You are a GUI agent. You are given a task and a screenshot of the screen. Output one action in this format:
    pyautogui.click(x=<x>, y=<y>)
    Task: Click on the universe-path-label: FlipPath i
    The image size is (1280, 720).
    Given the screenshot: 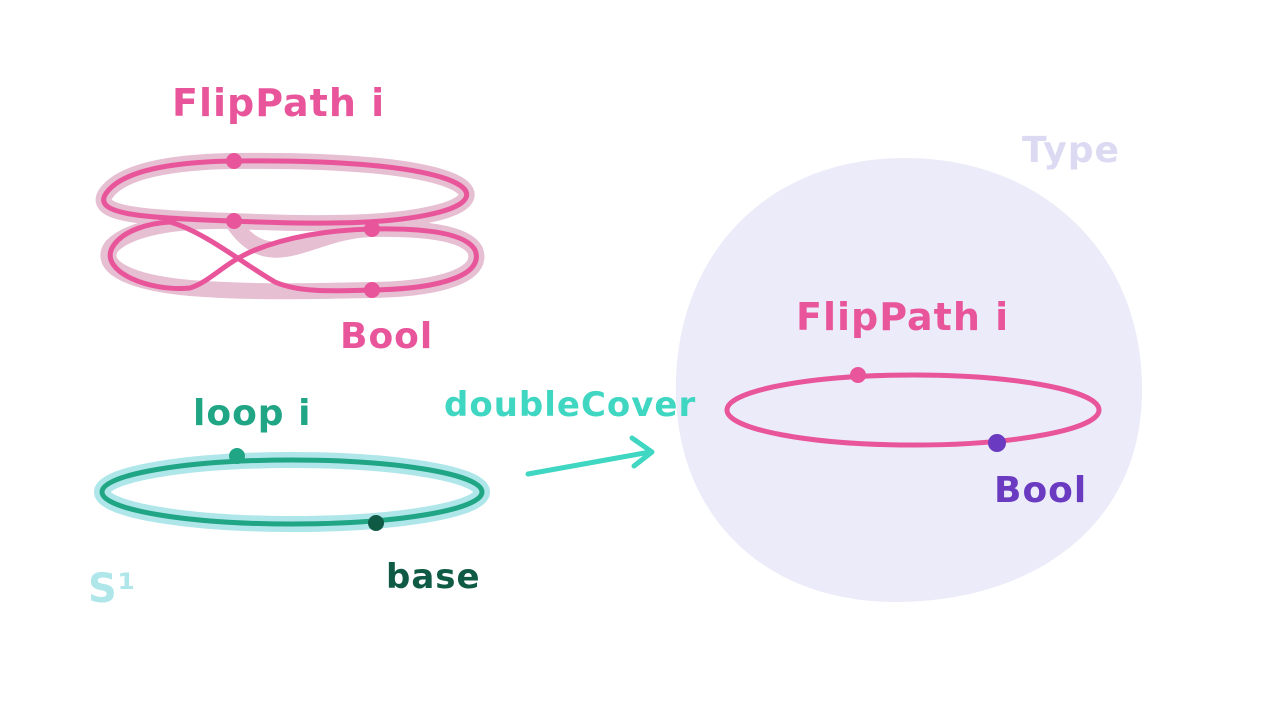 What is the action you would take?
    pyautogui.click(x=902, y=317)
    